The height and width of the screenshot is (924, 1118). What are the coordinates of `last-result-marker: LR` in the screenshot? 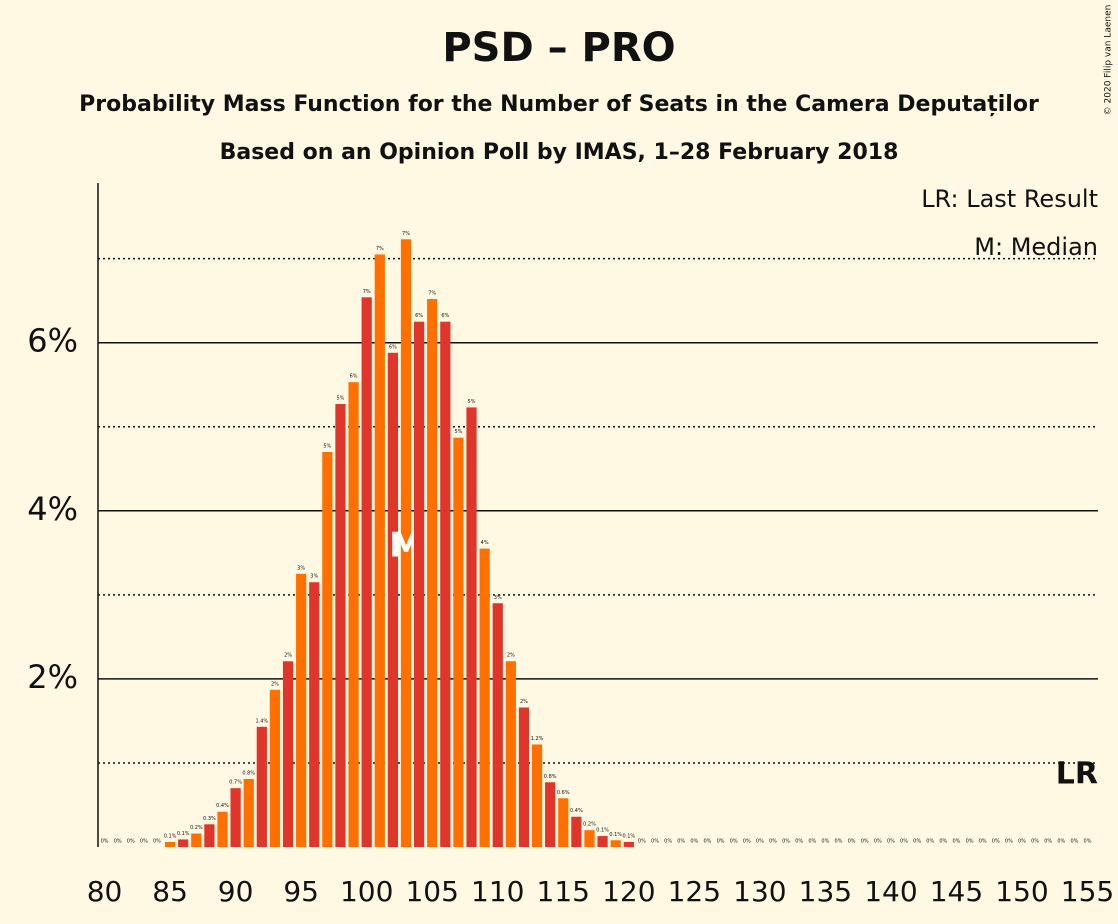 It's located at (1077, 774).